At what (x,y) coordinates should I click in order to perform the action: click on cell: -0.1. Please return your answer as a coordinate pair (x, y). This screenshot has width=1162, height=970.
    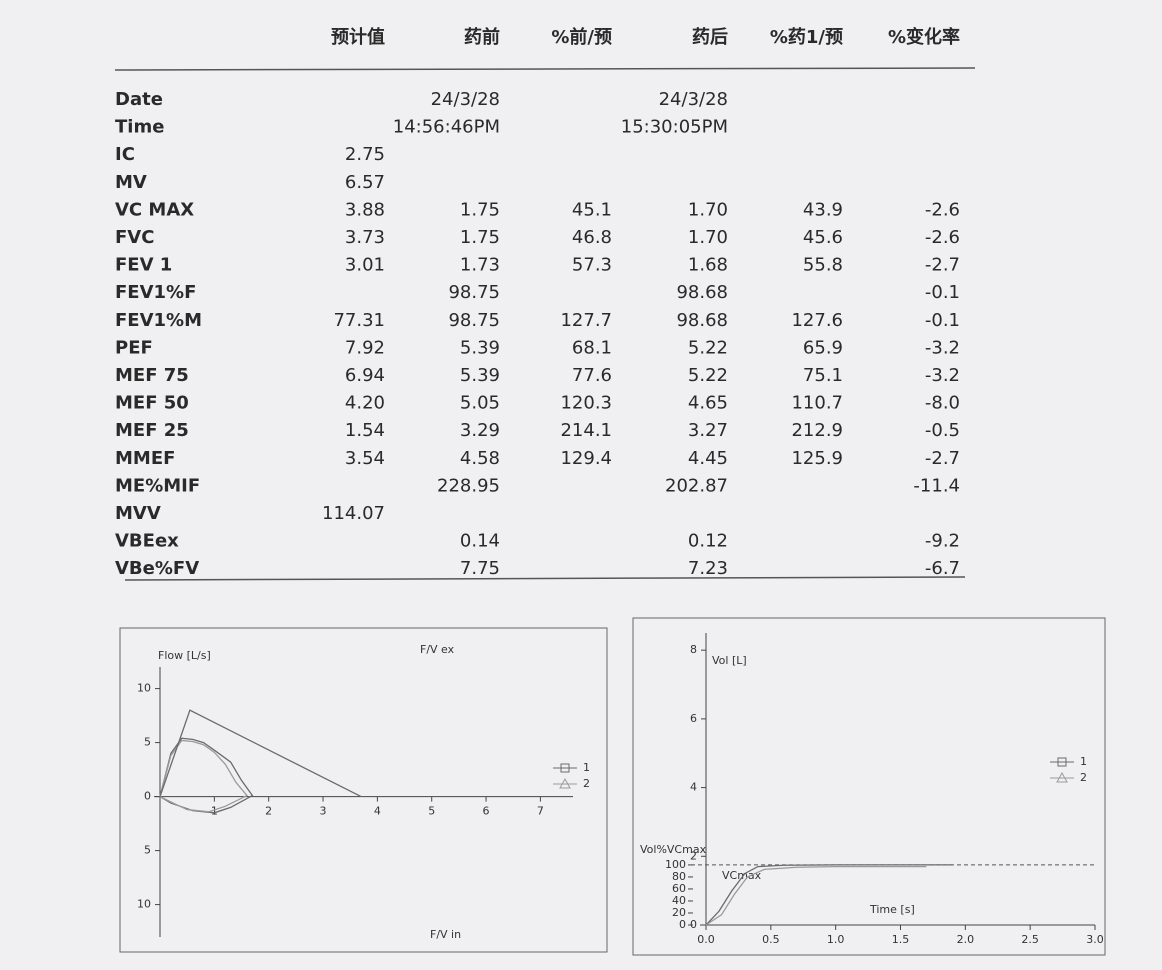
    Looking at the image, I should click on (942, 320).